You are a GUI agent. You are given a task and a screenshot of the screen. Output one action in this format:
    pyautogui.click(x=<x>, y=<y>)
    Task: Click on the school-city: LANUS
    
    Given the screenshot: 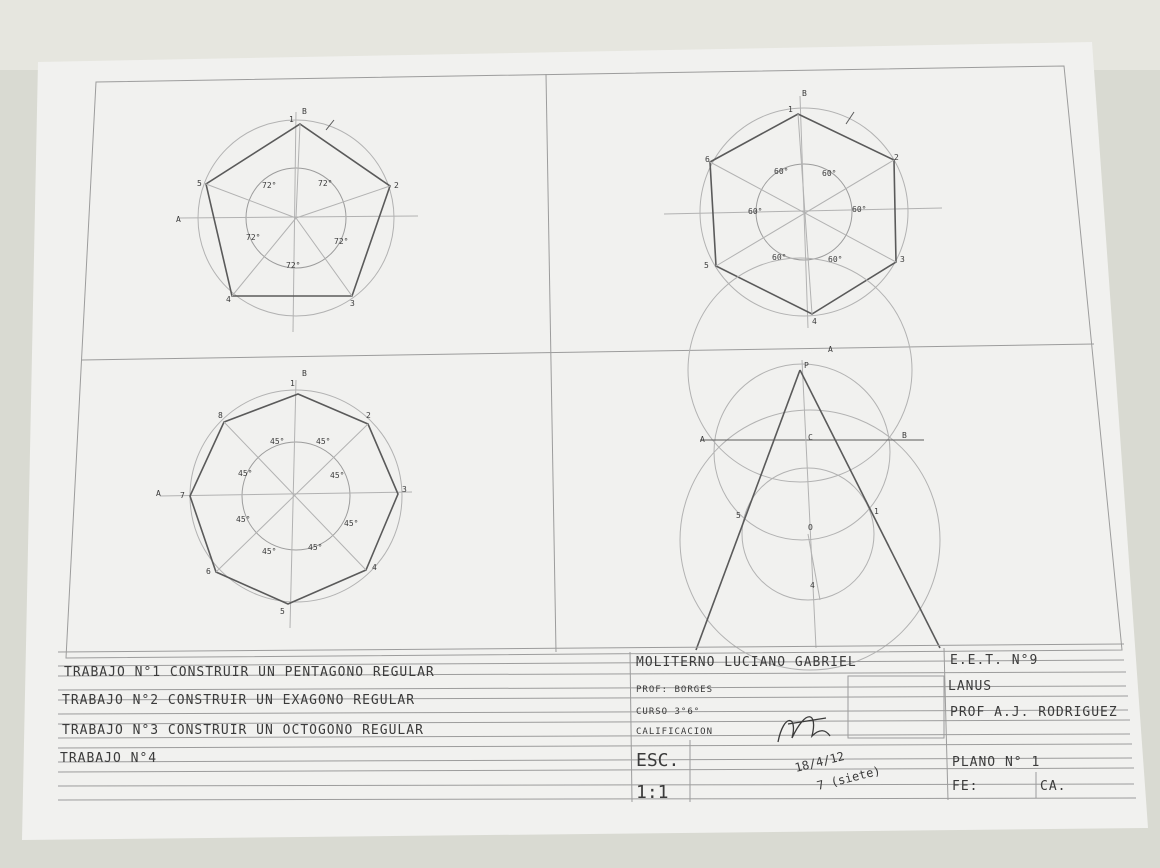 What is the action you would take?
    pyautogui.click(x=970, y=686)
    